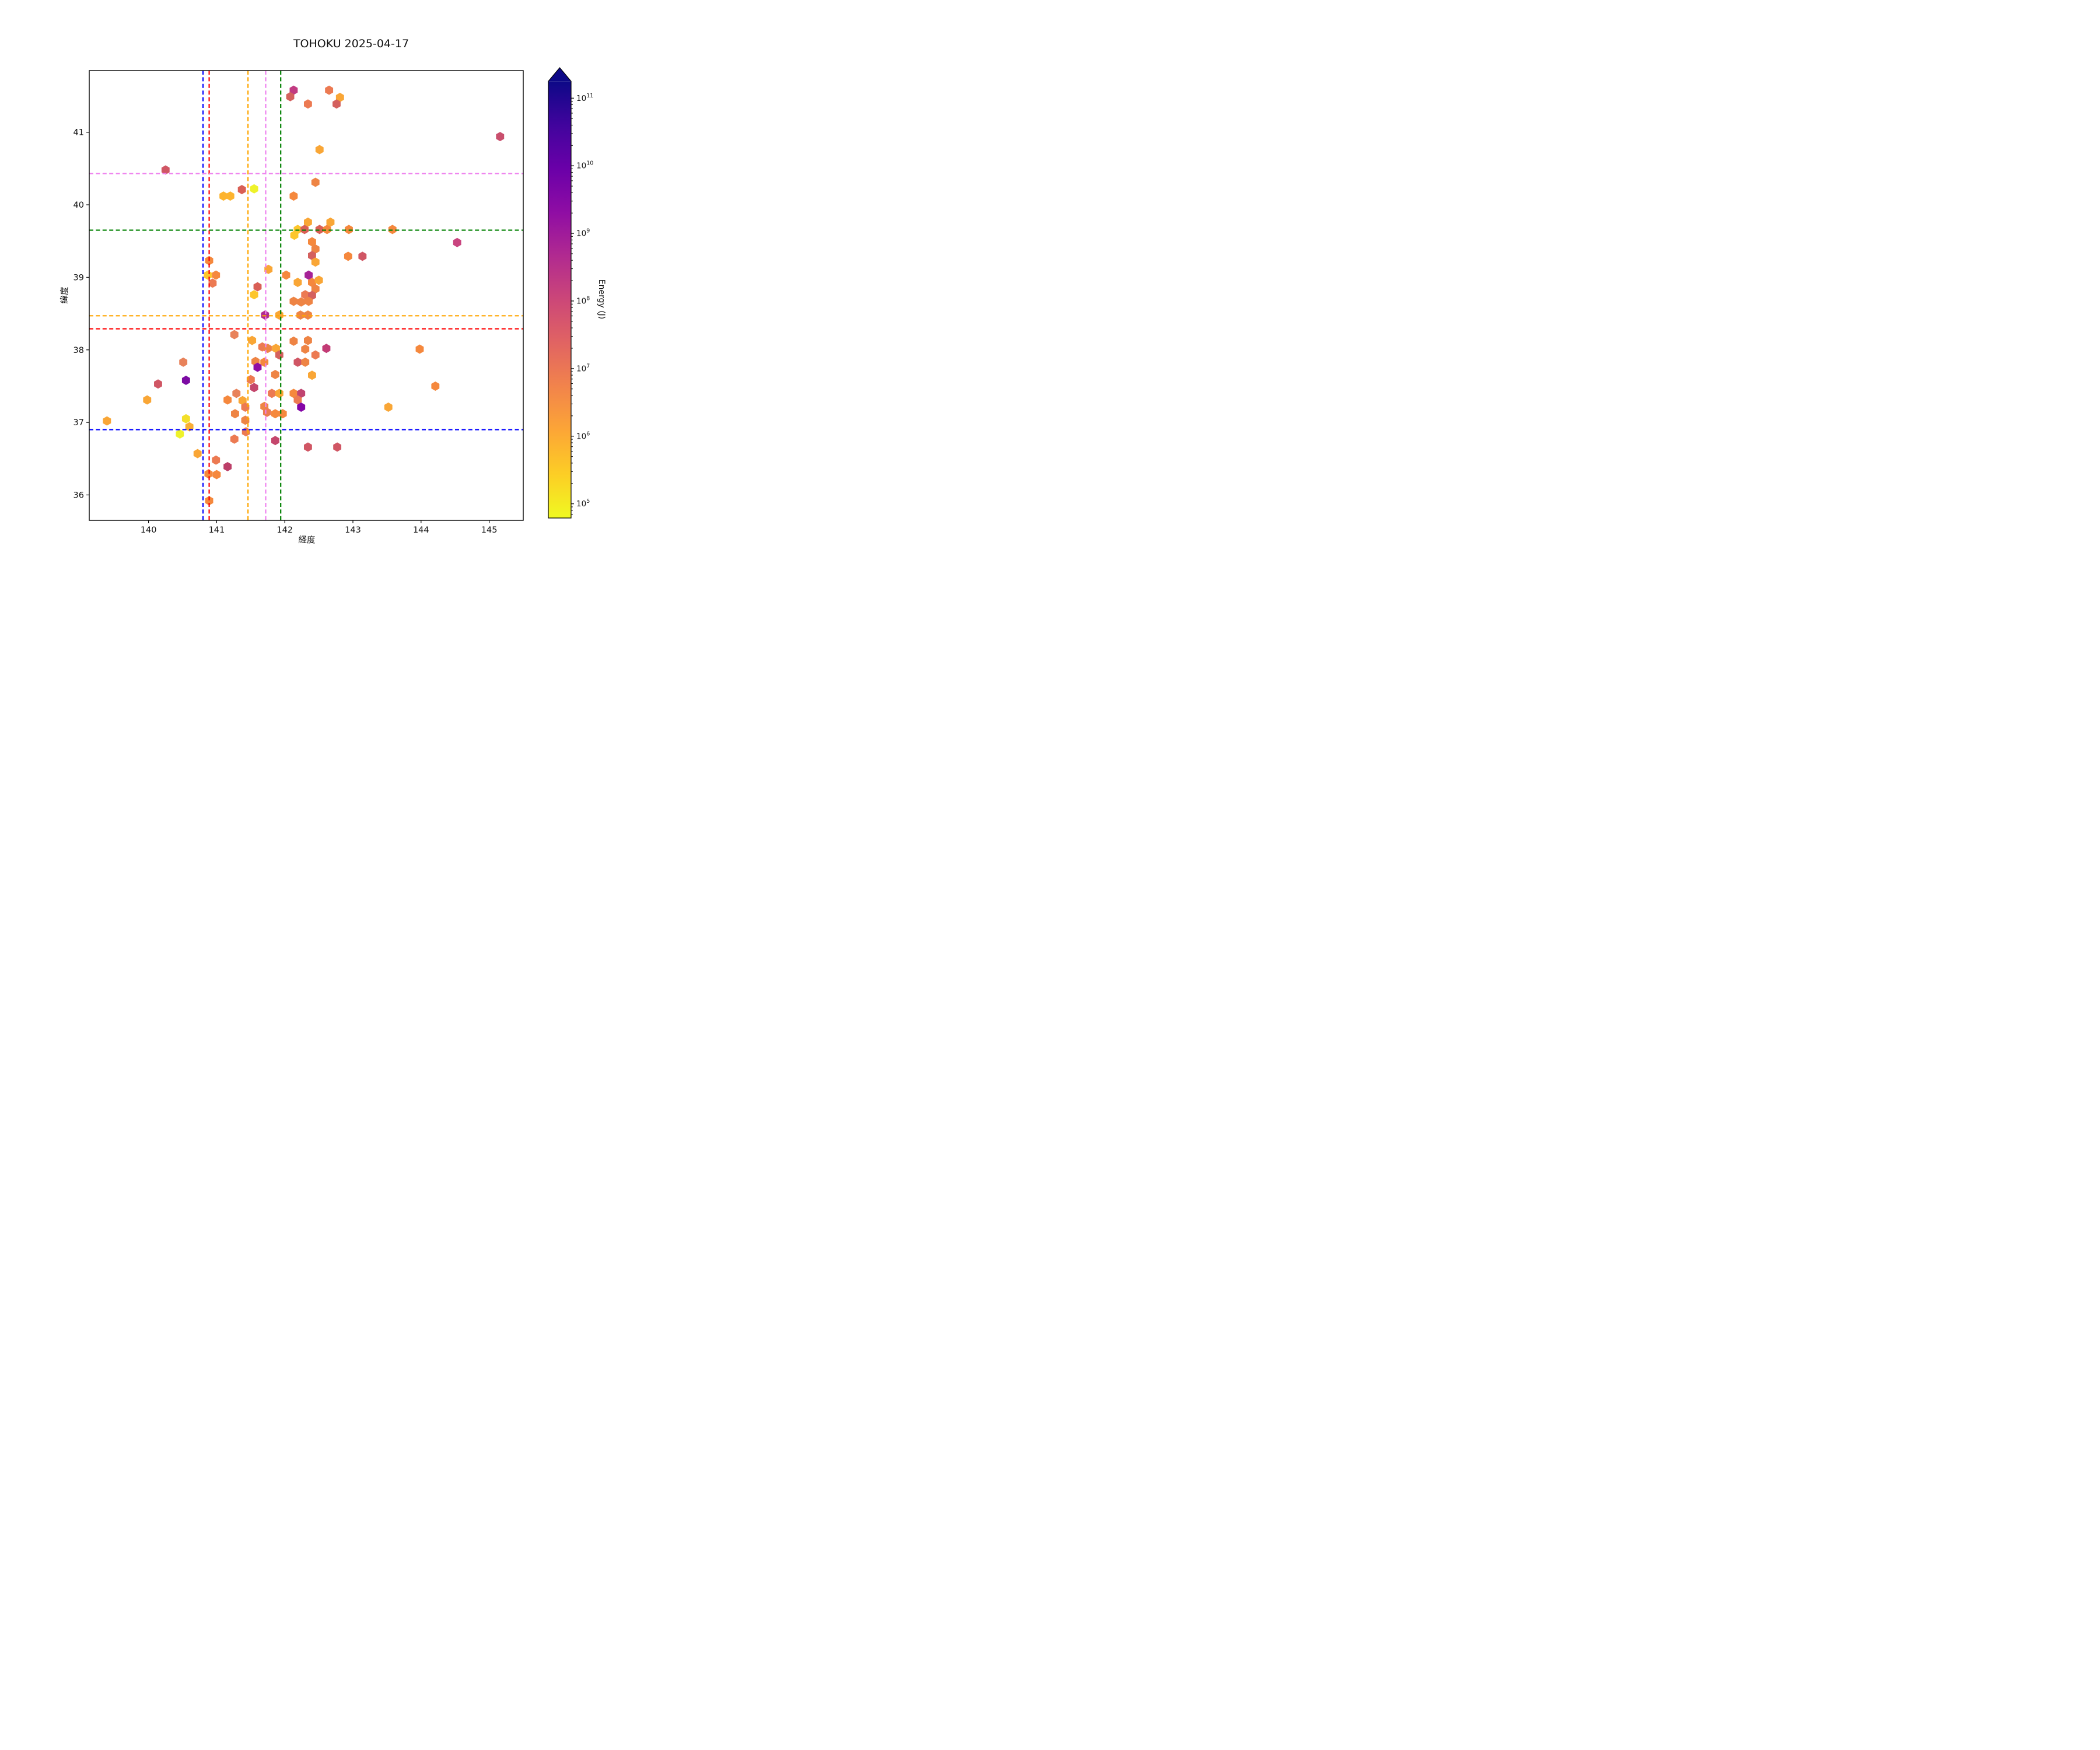 The height and width of the screenshot is (1750, 2100). What do you see at coordinates (319, 527) in the screenshot?
I see `x-axis-ticks: 140 141 142 143 144 145` at bounding box center [319, 527].